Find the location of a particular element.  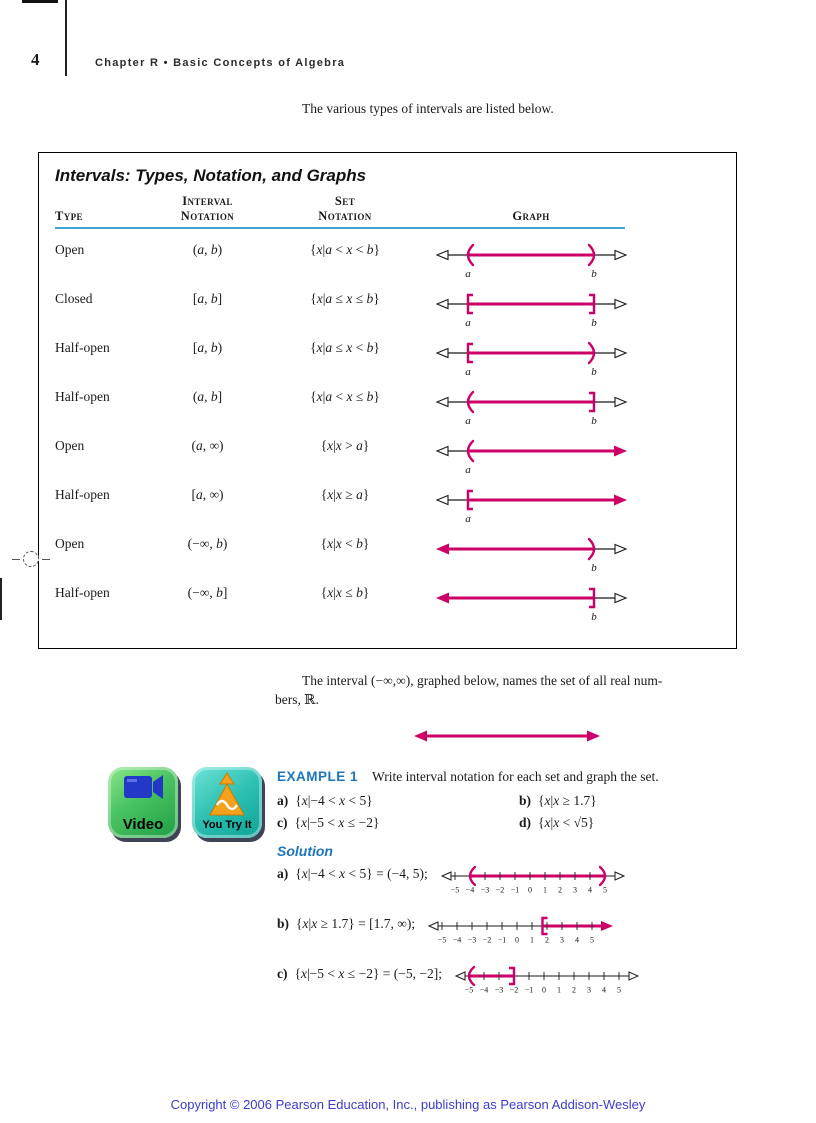

item-key: a) is located at coordinates (283, 800).